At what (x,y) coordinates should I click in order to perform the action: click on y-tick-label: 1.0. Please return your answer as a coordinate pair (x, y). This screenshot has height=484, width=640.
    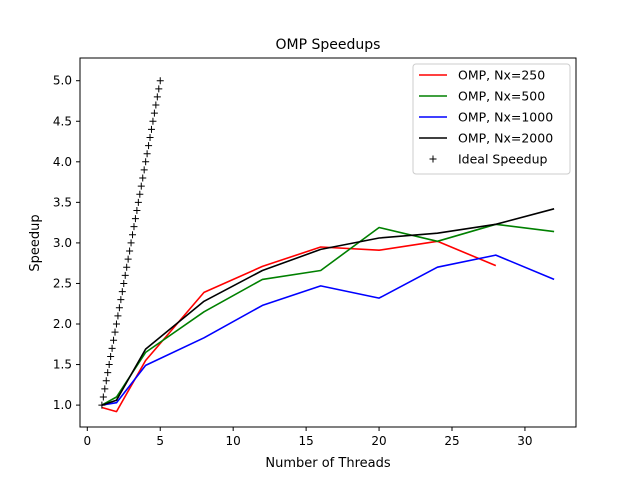
    Looking at the image, I should click on (62, 405).